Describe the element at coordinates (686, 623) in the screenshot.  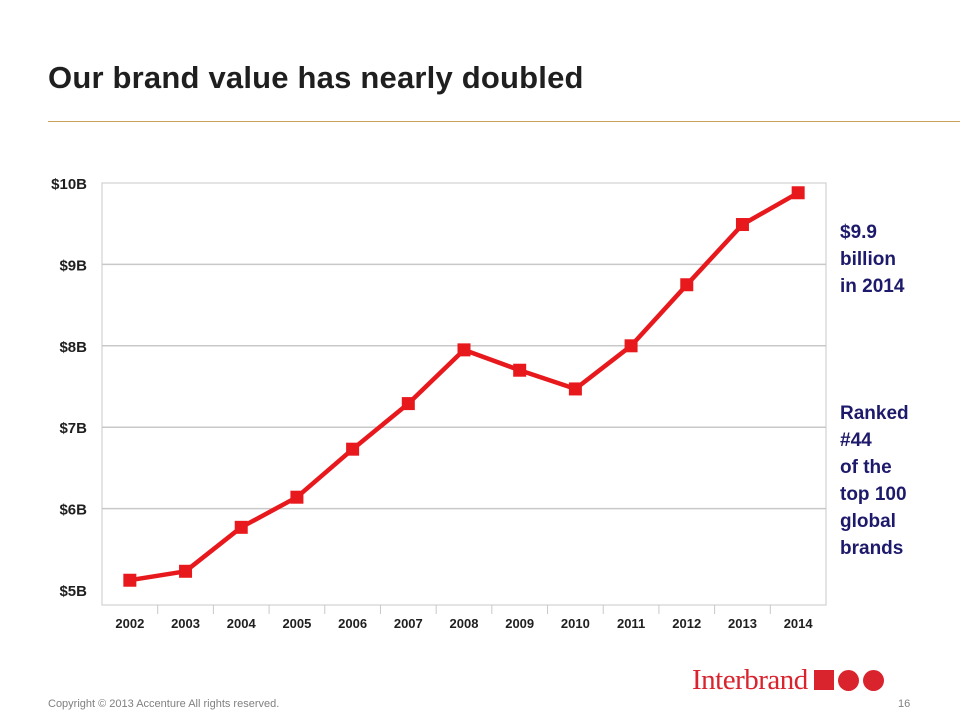
I see `x-tick-label: 2012` at that location.